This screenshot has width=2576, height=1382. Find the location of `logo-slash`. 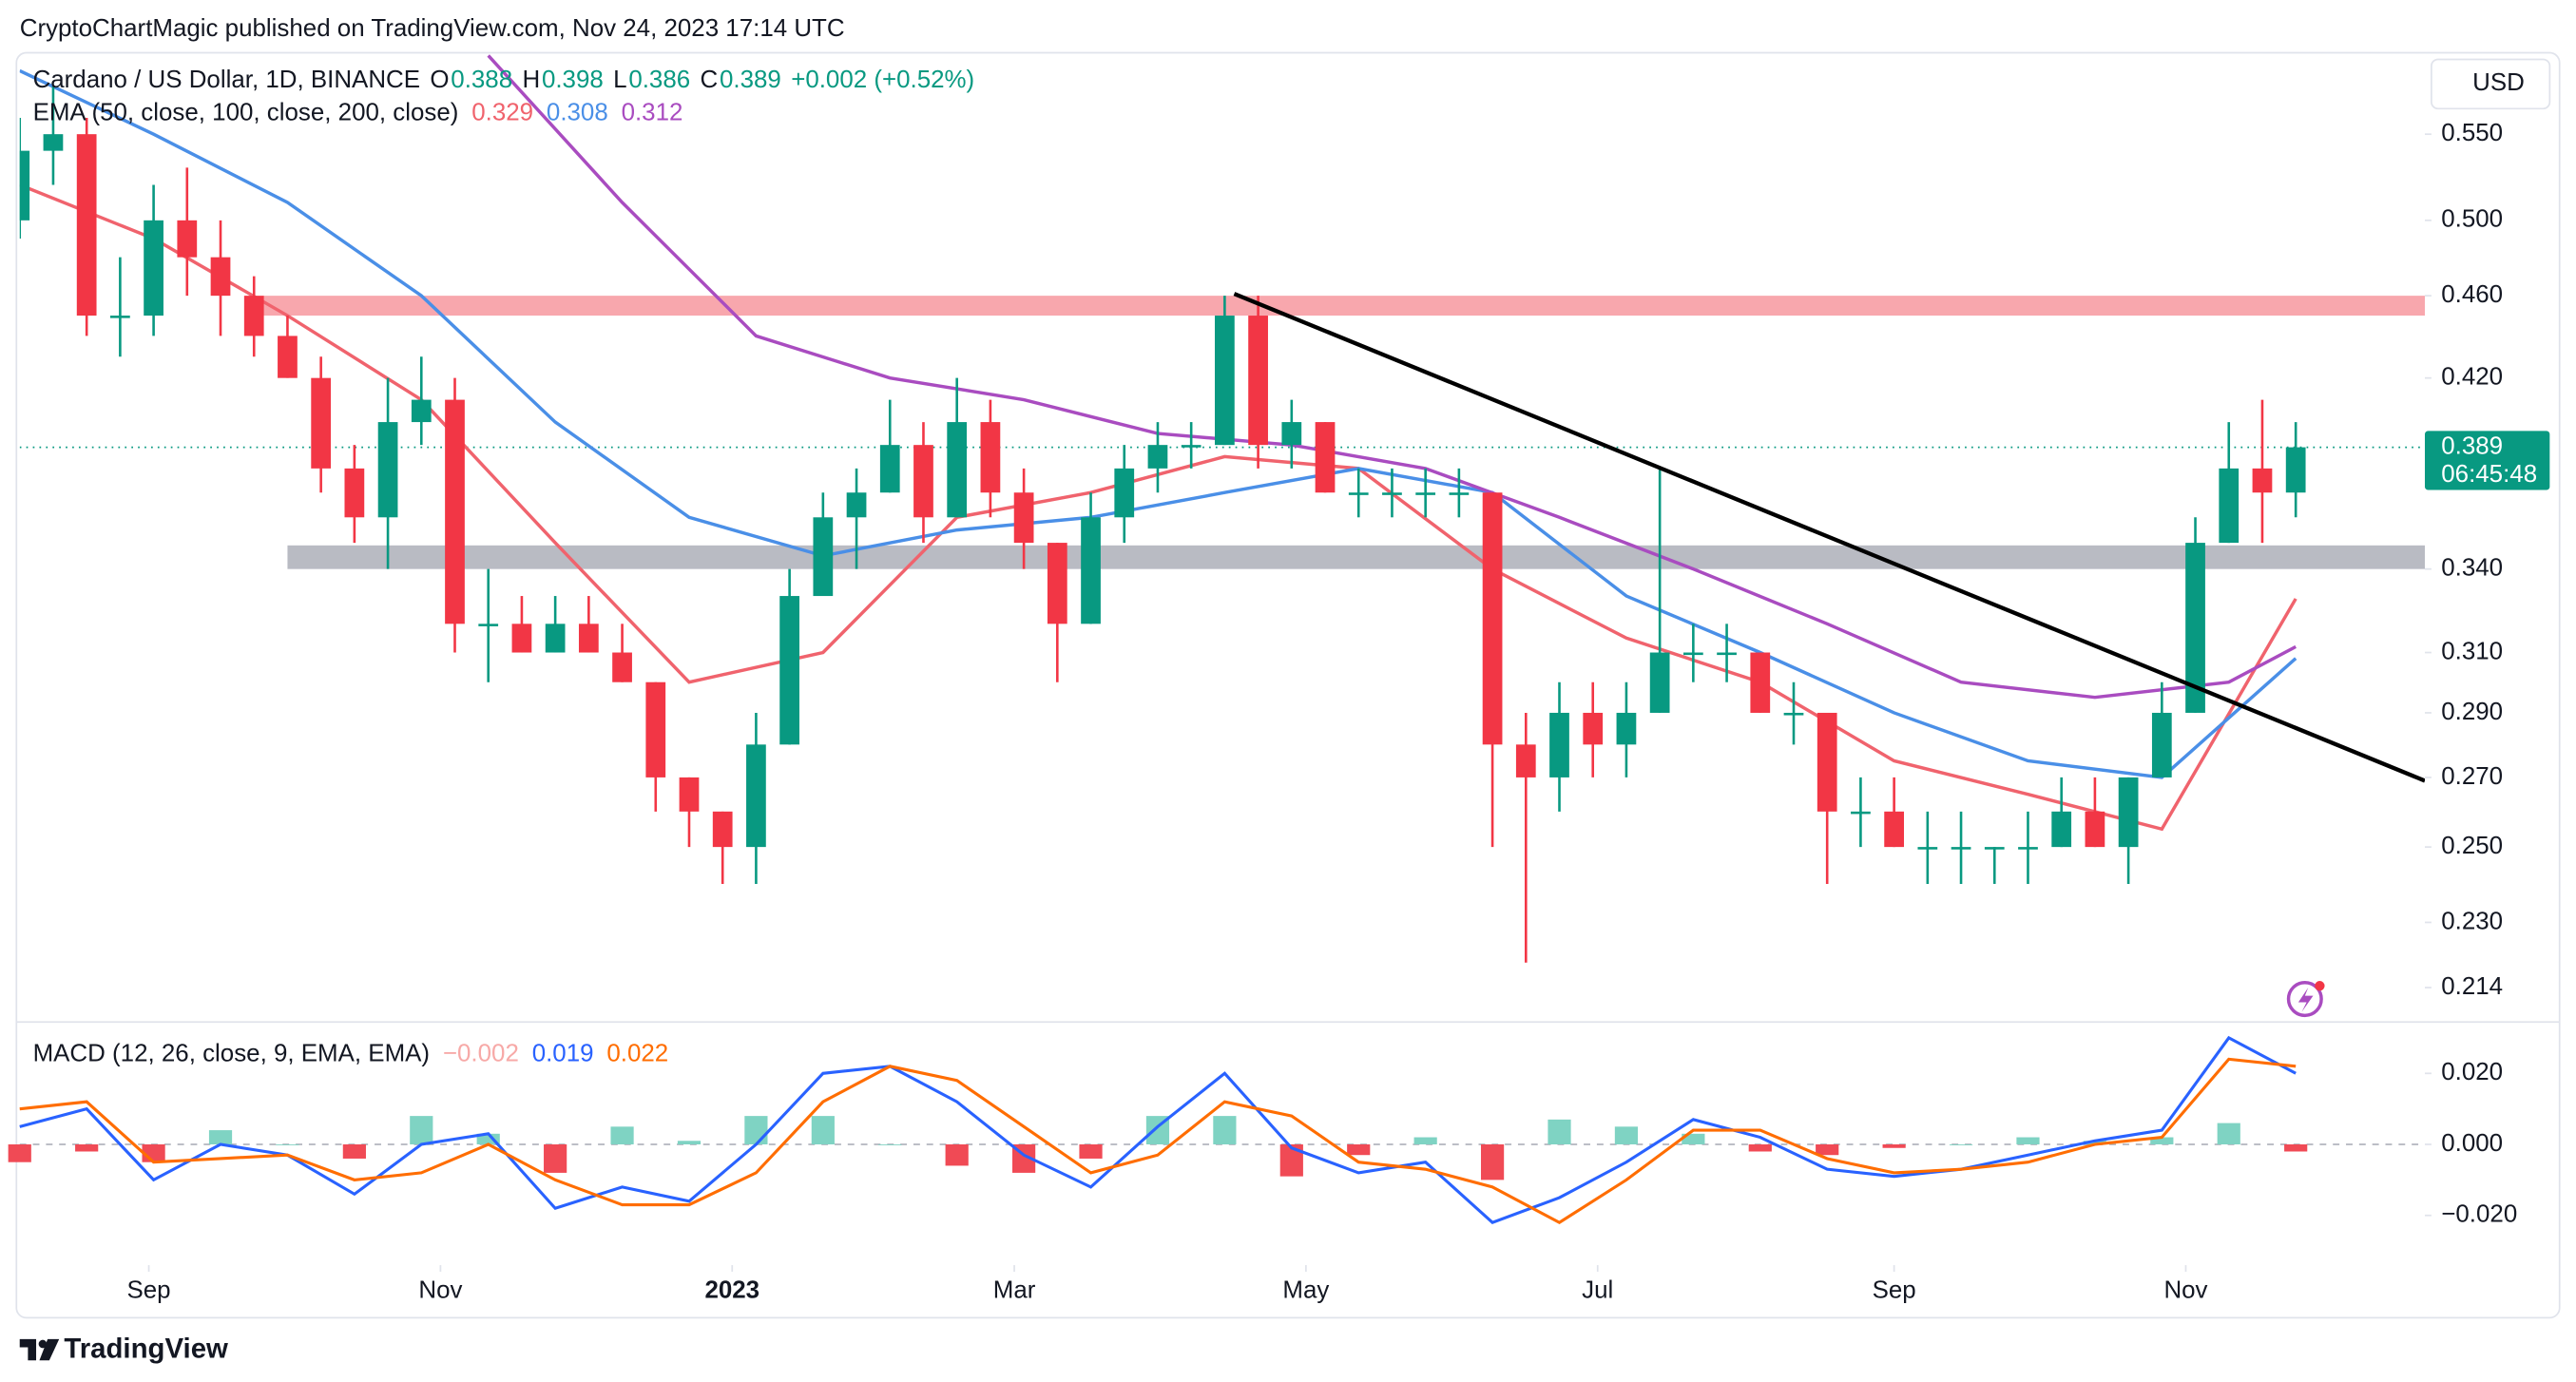

logo-slash is located at coordinates (49, 1349).